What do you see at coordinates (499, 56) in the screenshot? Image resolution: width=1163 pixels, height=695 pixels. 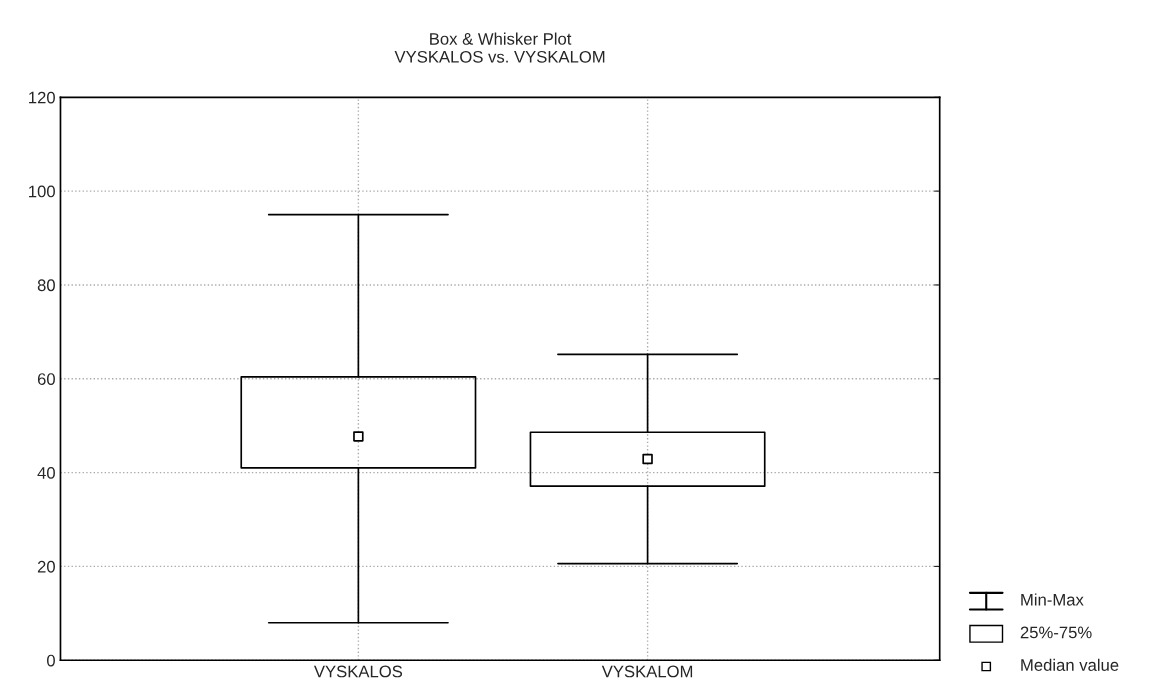 I see `chart-subtitle: VYSKALOS vs. VYSKALOM` at bounding box center [499, 56].